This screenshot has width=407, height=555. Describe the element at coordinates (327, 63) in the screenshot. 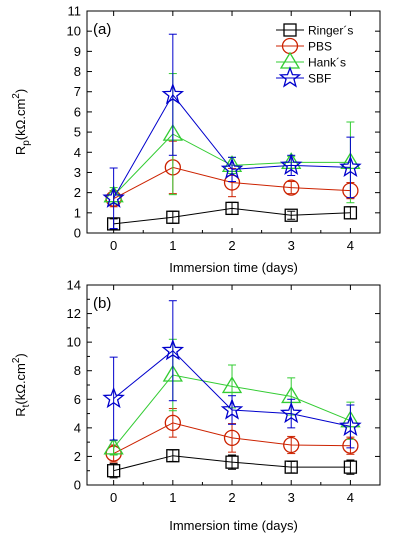

I see `legend-label: Hank´s` at that location.